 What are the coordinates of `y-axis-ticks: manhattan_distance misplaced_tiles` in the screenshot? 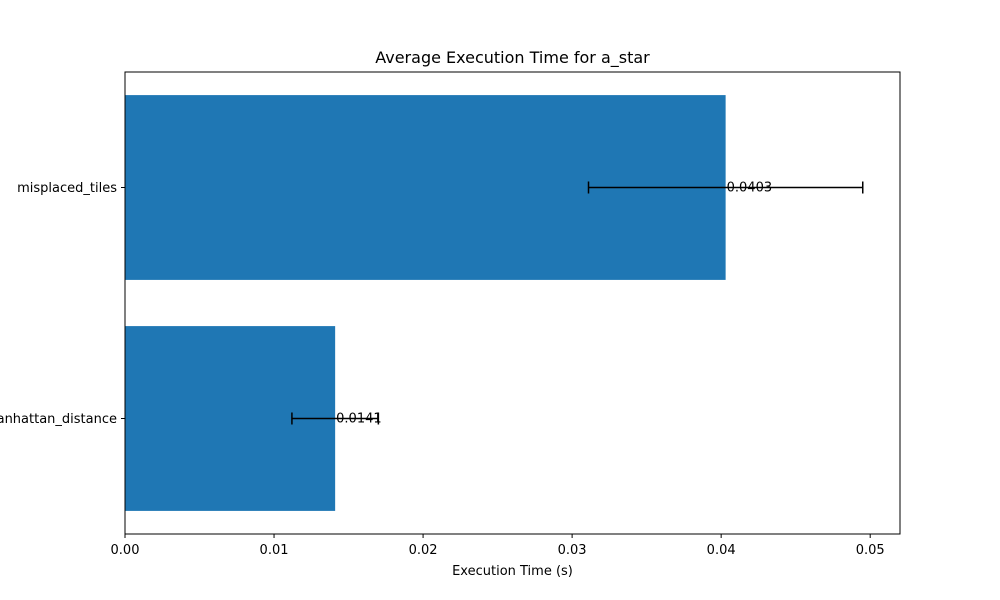 It's located at (62, 304).